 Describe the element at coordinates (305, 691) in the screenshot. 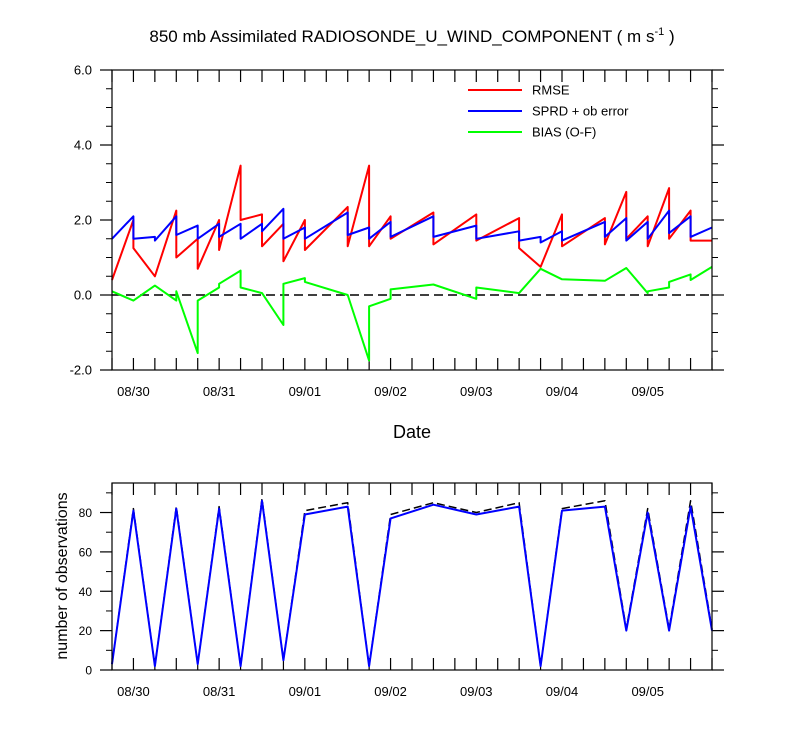

I see `bottom-xtick-label: 09/01` at that location.